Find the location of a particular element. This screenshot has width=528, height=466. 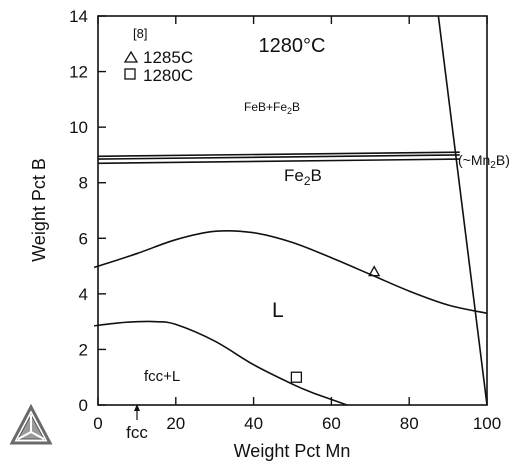

y-tick-label: 10 is located at coordinates (78, 127).